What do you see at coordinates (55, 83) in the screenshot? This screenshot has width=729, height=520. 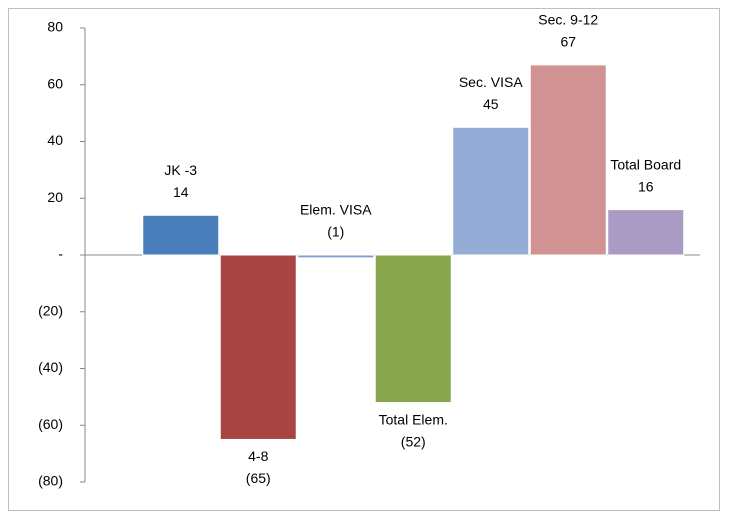 I see `y-tick-label: 60` at bounding box center [55, 83].